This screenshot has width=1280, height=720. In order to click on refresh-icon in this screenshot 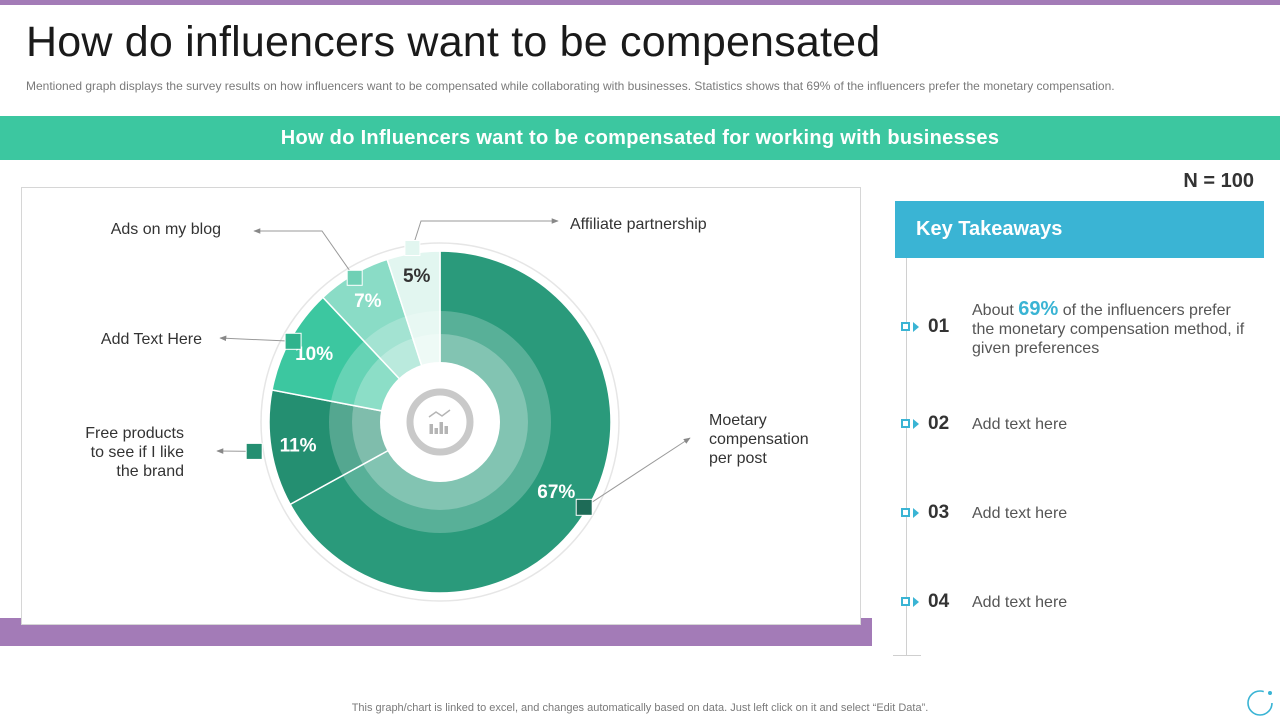, I will do `click(1260, 703)`.